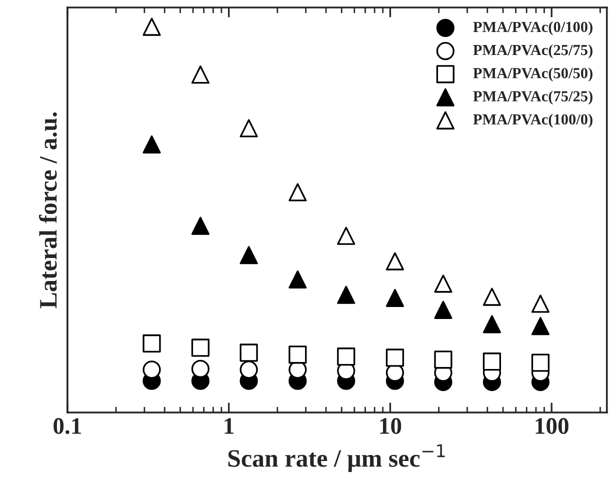  Describe the element at coordinates (229, 426) in the screenshot. I see `x-tick-label: 1` at that location.